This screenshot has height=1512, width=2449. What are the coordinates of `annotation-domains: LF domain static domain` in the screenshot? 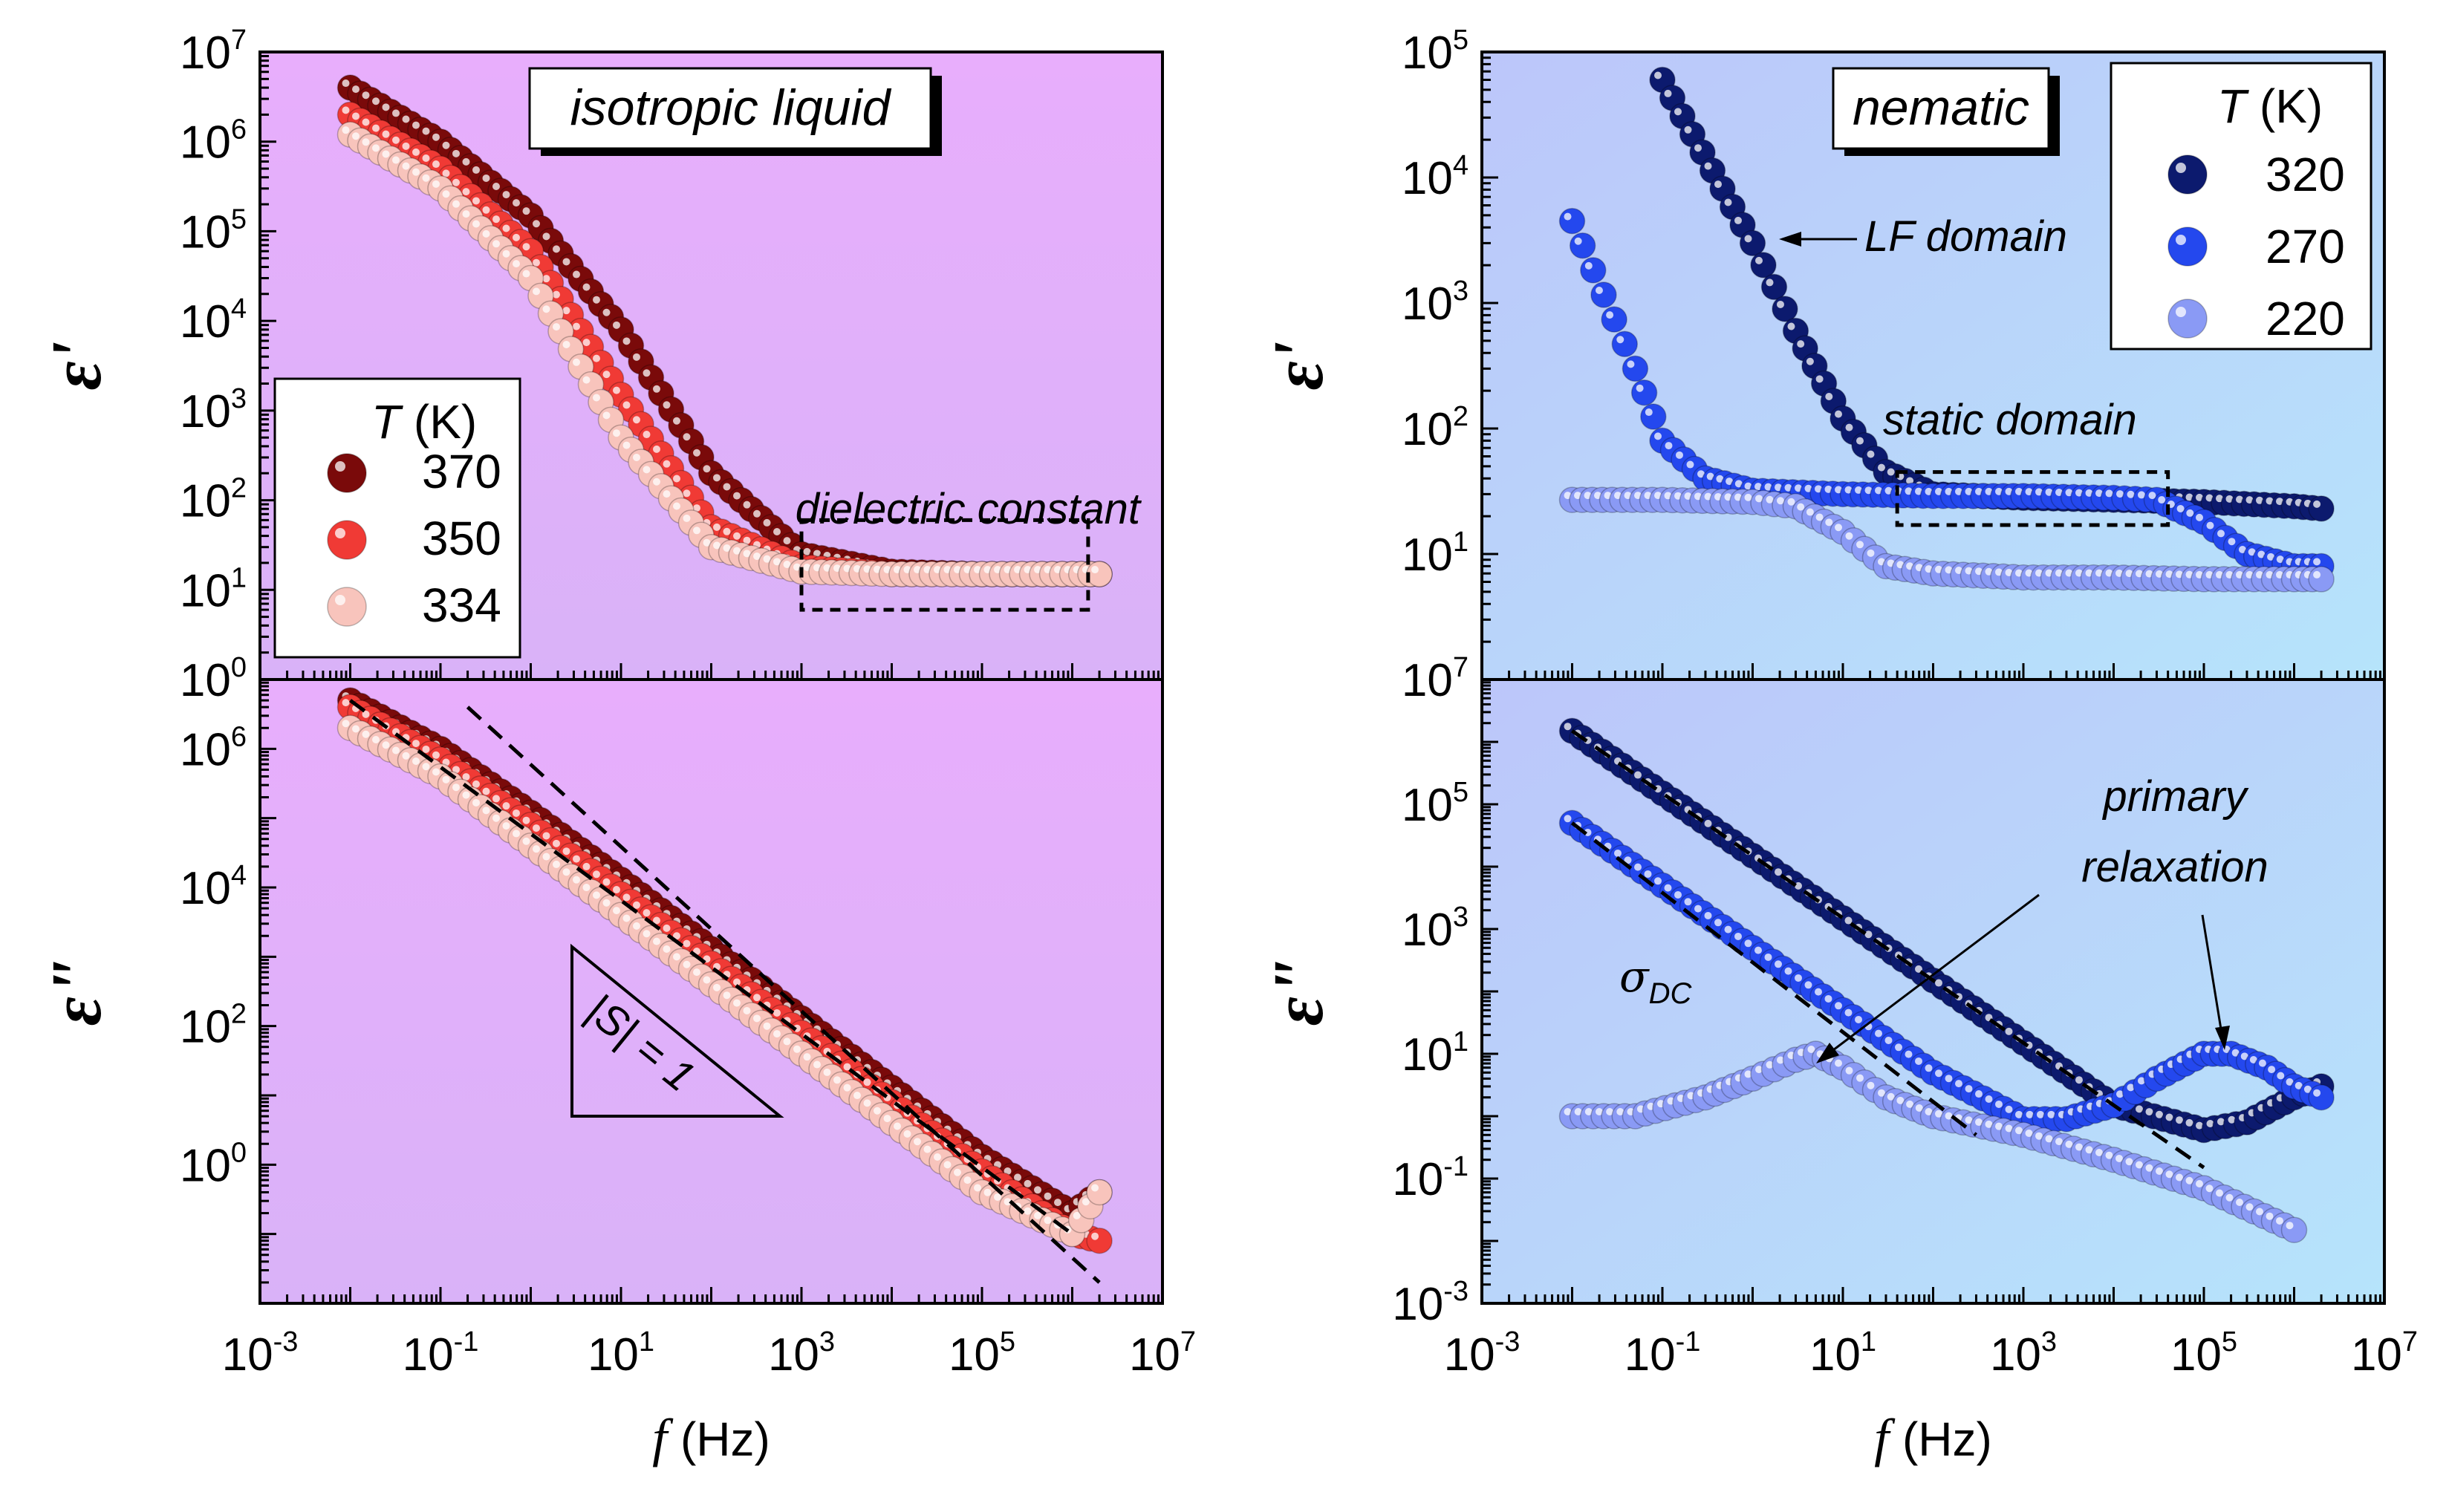 It's located at (1974, 369).